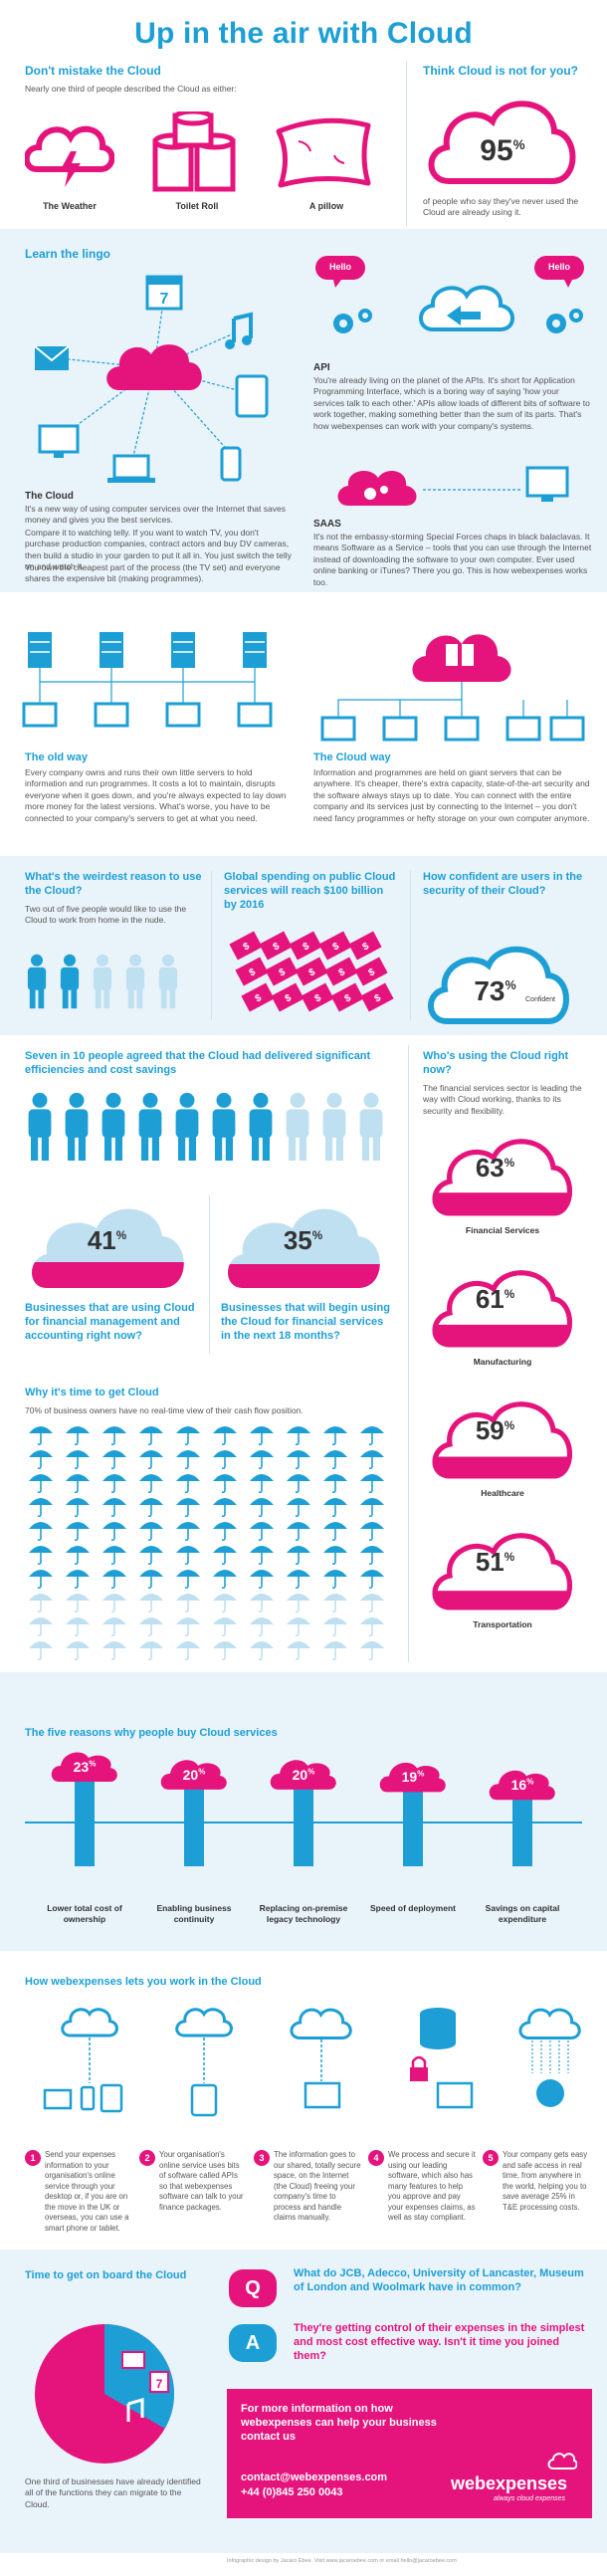 The image size is (607, 2576). I want to click on sector-value-number: 63, so click(490, 1167).